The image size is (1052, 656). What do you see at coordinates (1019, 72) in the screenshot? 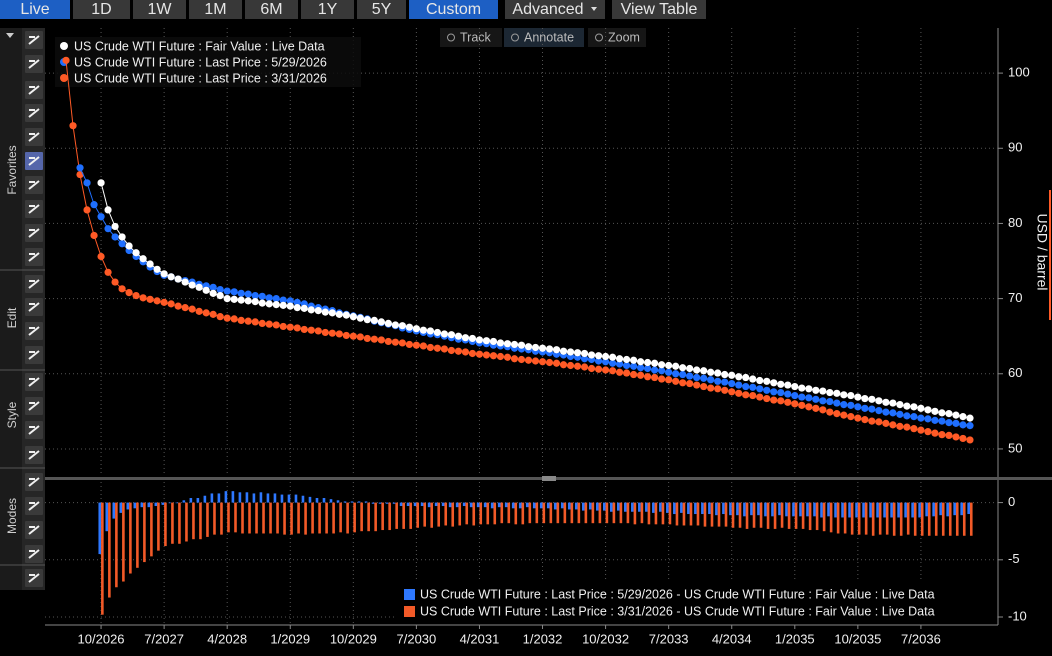
I see `y-tick-label: 100` at bounding box center [1019, 72].